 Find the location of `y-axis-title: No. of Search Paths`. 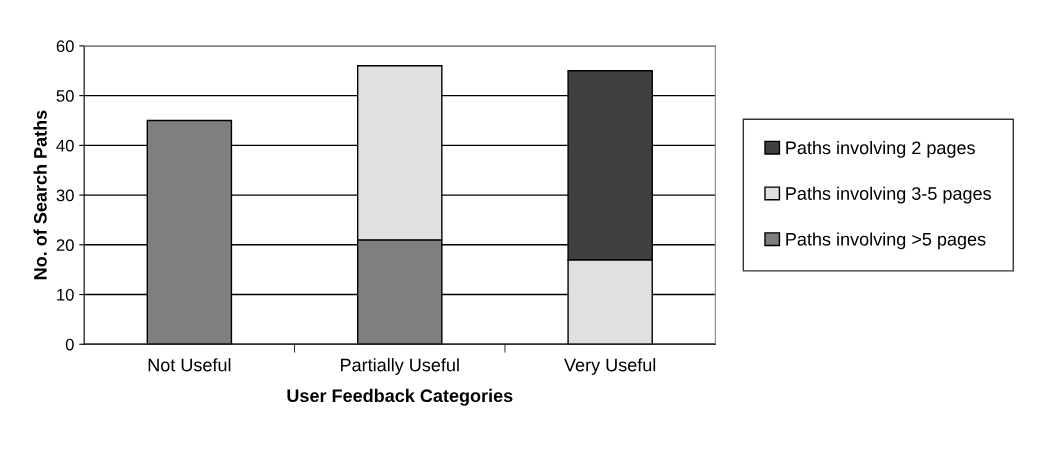

y-axis-title: No. of Search Paths is located at coordinates (40, 195).